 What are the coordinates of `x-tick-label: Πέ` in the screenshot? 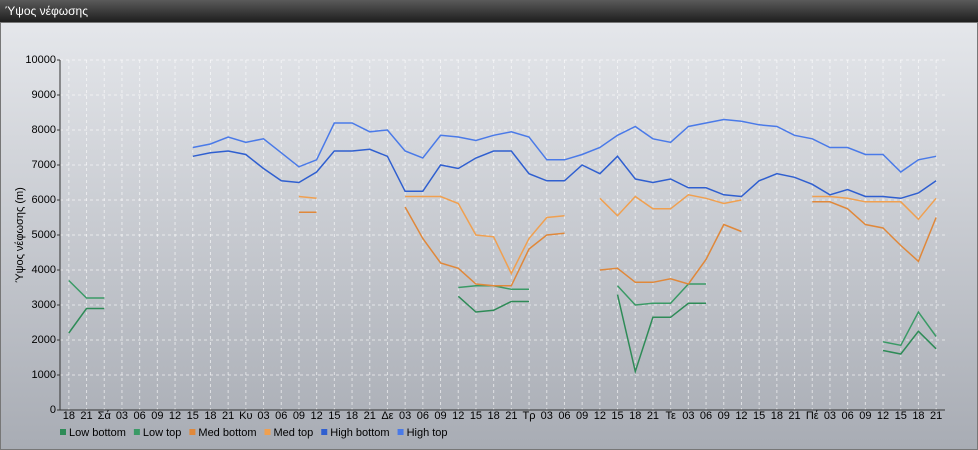 It's located at (812, 416).